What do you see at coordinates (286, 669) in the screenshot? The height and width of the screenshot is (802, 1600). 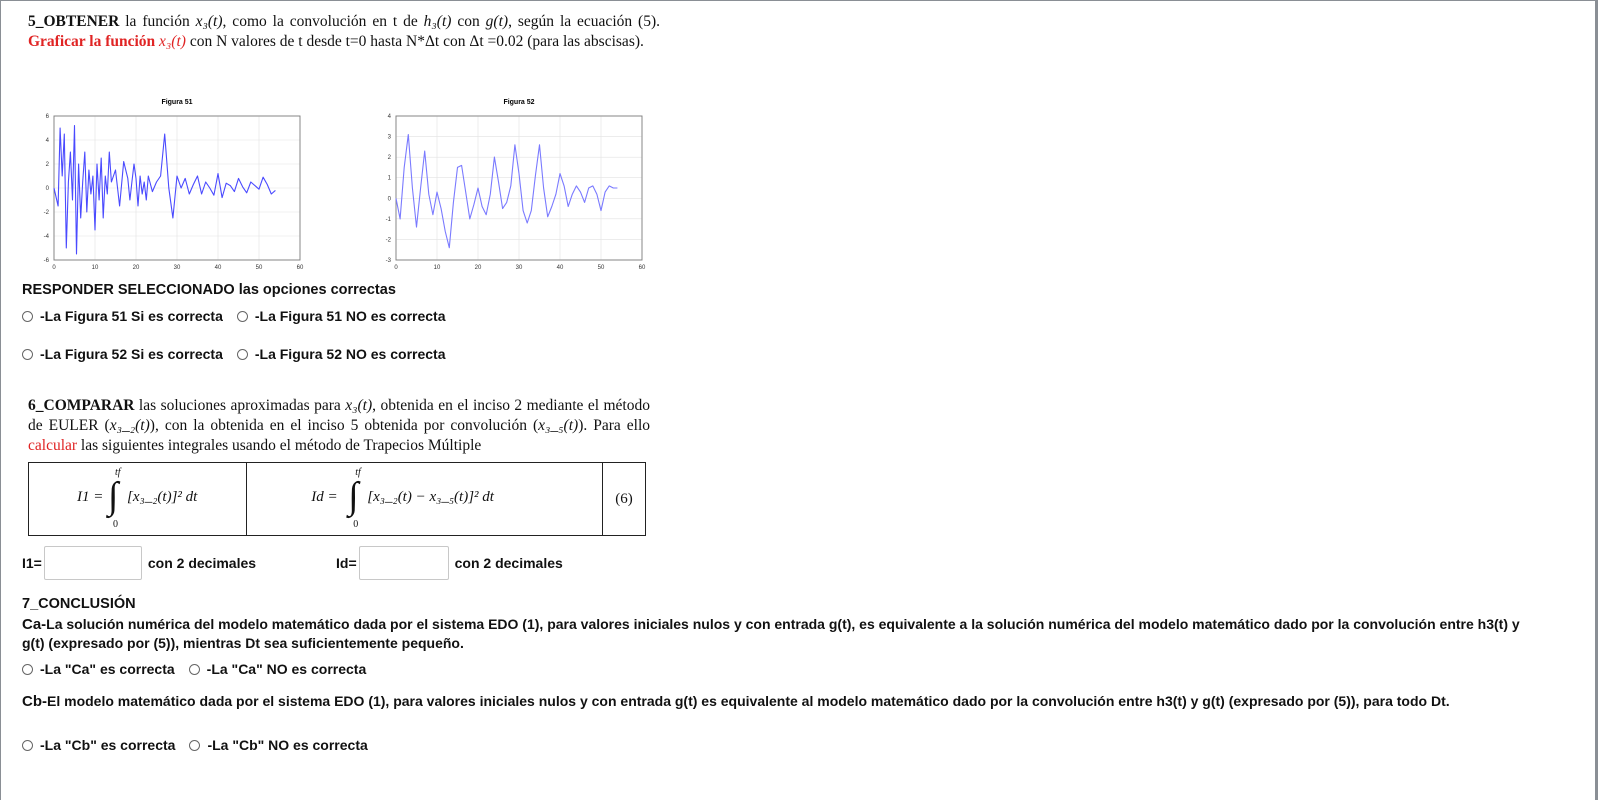 I see `option-label: -La "Ca" NO es correcta` at bounding box center [286, 669].